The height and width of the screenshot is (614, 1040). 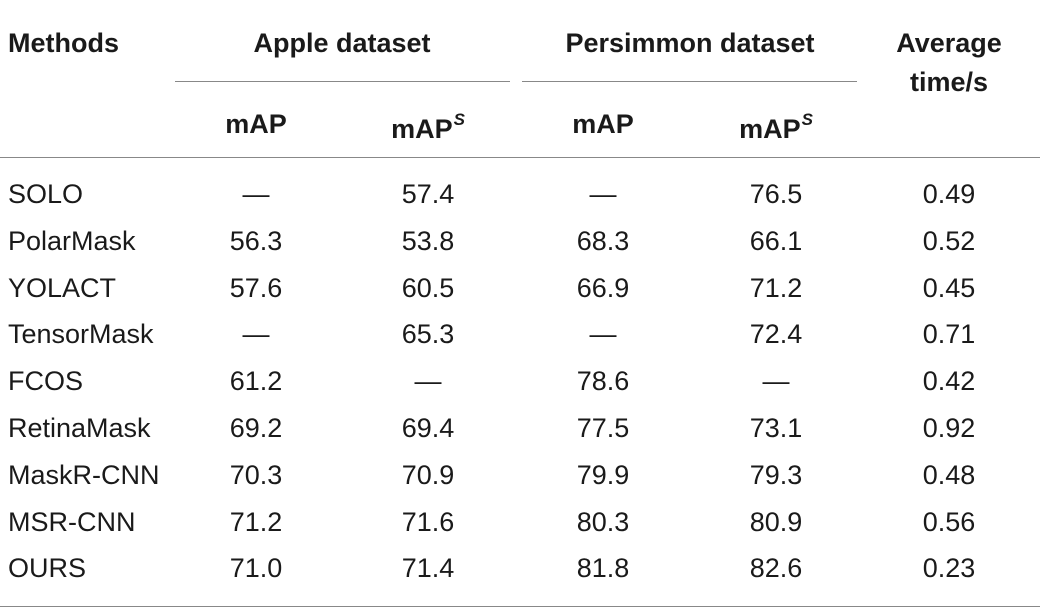 What do you see at coordinates (256, 428) in the screenshot?
I see `cell-apple-map: 69.2` at bounding box center [256, 428].